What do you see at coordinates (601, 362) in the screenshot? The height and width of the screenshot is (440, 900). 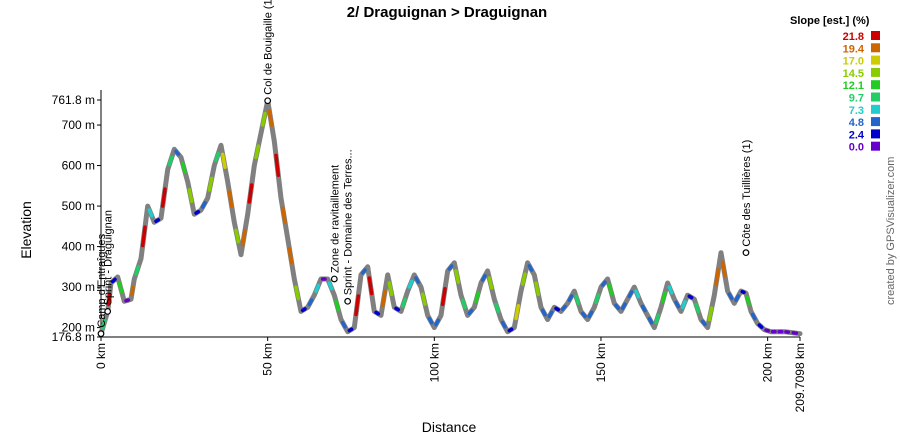 I see `x-tick-label: 150 km` at bounding box center [601, 362].